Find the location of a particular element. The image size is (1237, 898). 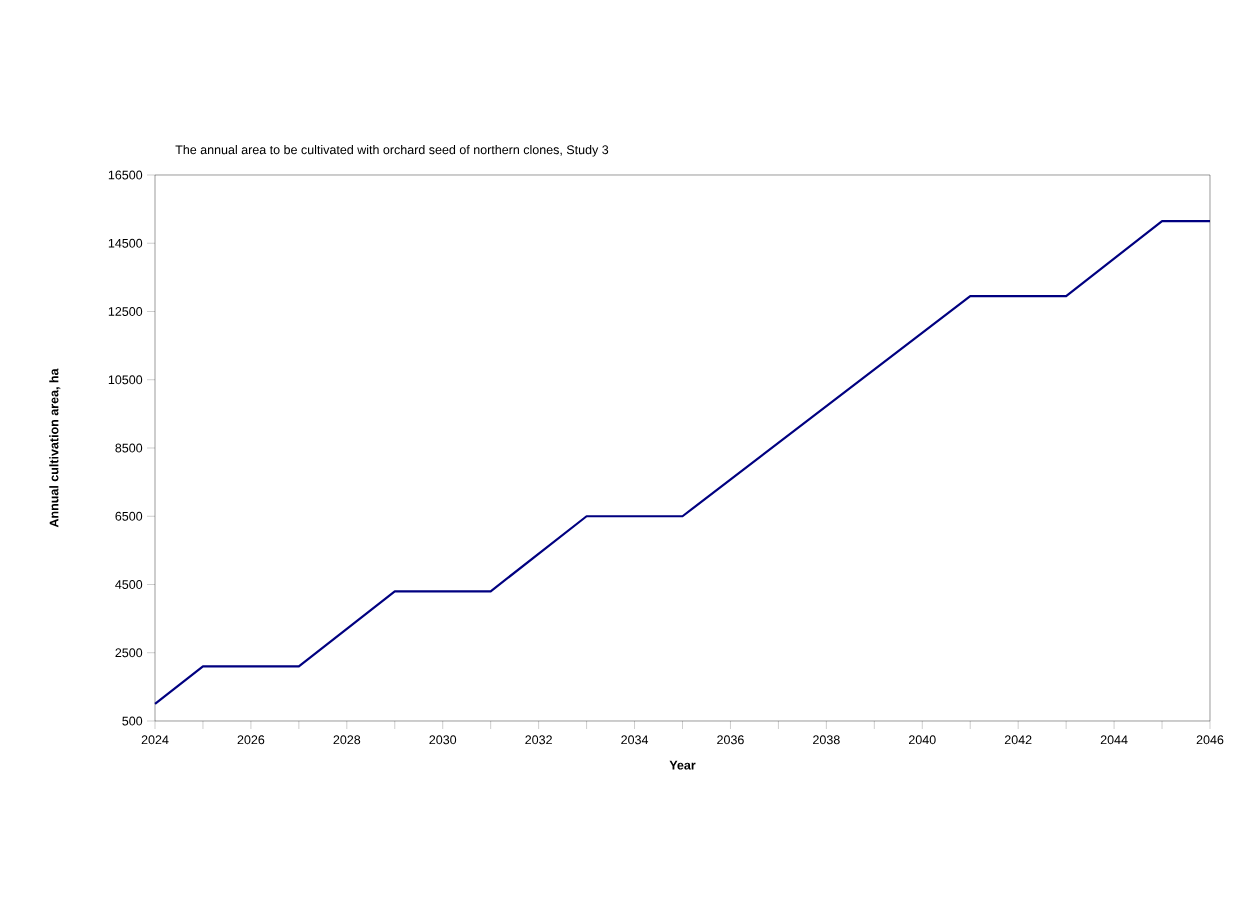

x-tick-label: 2046 is located at coordinates (1210, 740).